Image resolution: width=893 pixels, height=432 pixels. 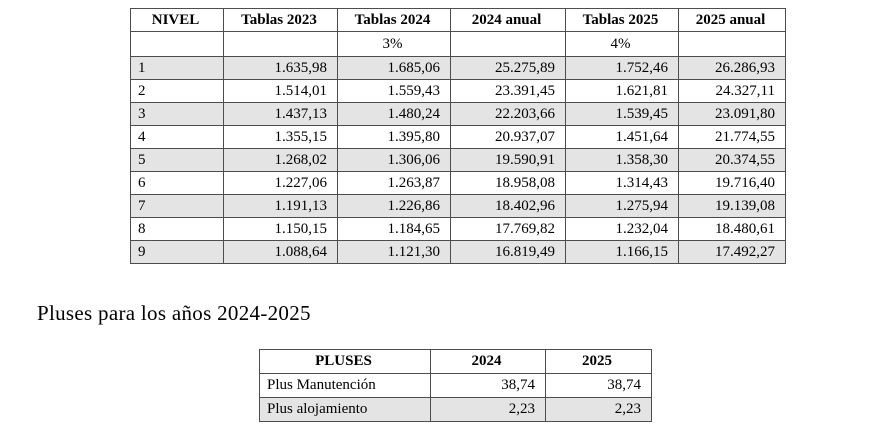 I want to click on table-cell: 1.395,80, so click(x=394, y=137).